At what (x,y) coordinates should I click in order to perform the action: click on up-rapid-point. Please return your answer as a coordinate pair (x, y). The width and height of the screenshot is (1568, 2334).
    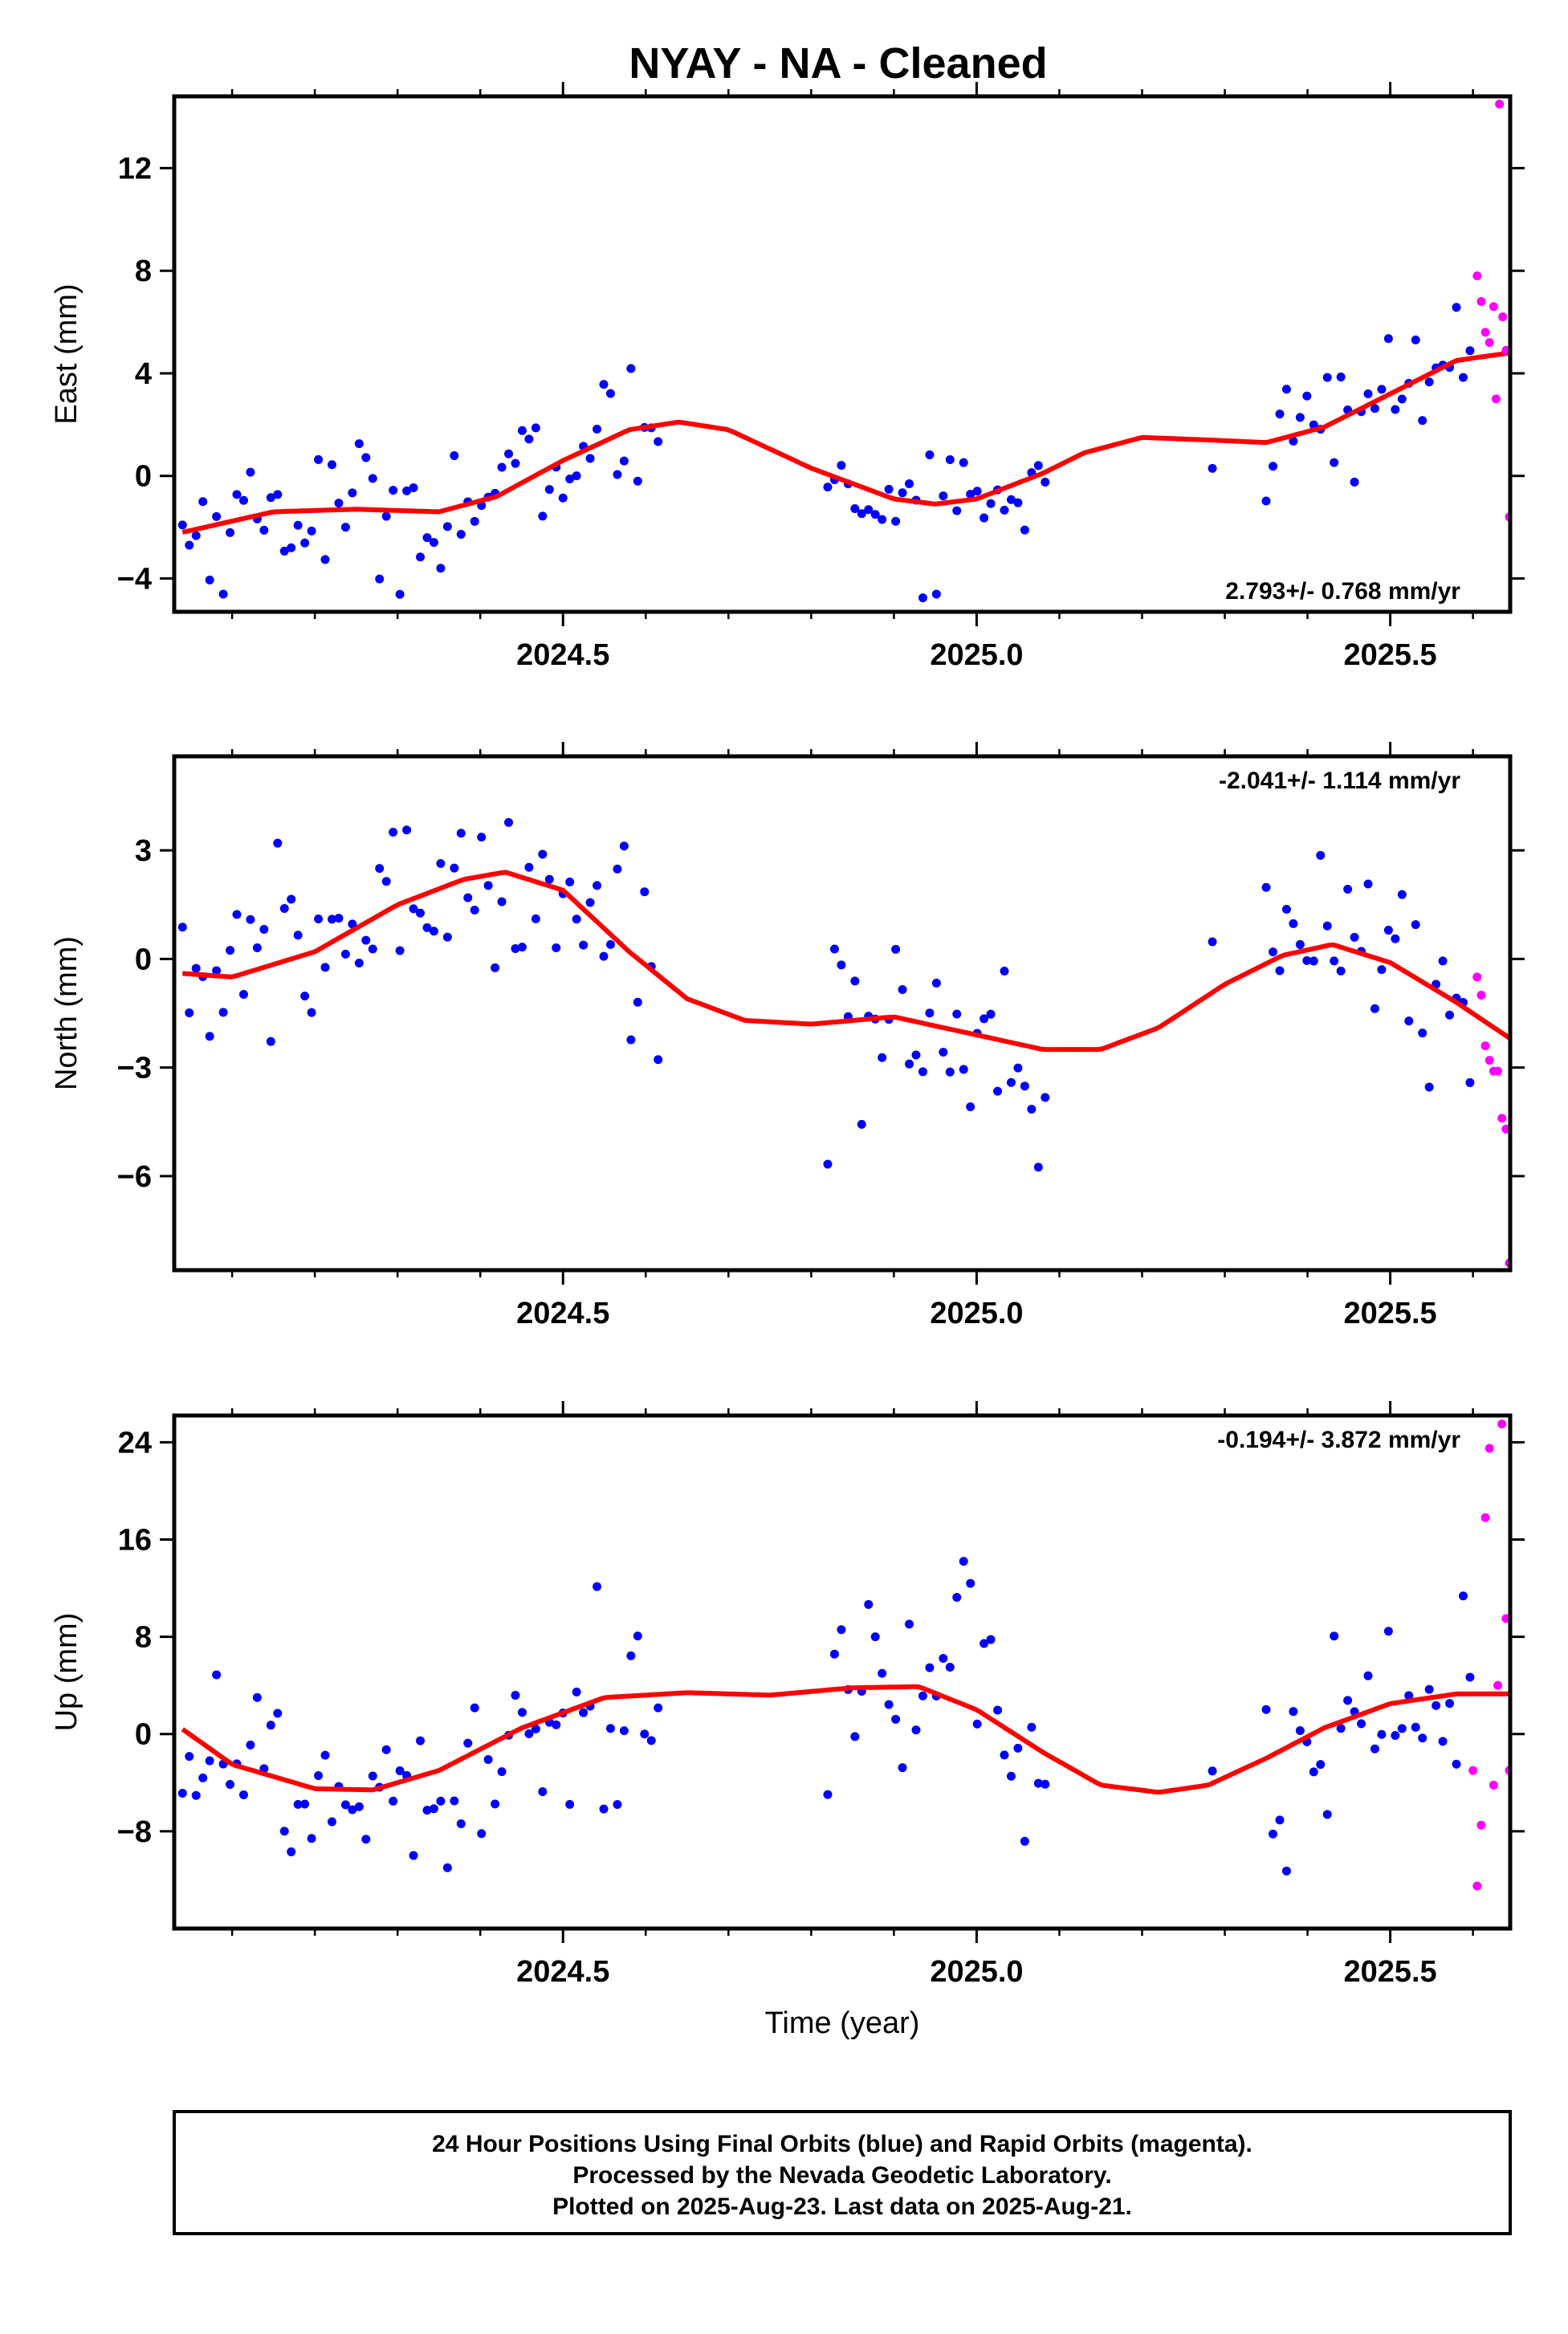
    Looking at the image, I should click on (1485, 1517).